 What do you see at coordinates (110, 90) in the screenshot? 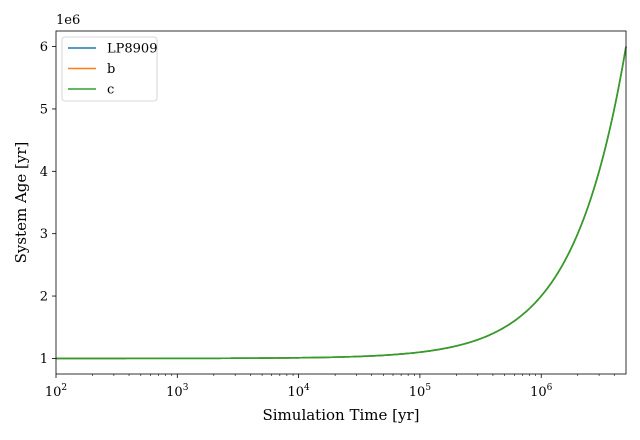
I see `legend-entry-label: c` at bounding box center [110, 90].